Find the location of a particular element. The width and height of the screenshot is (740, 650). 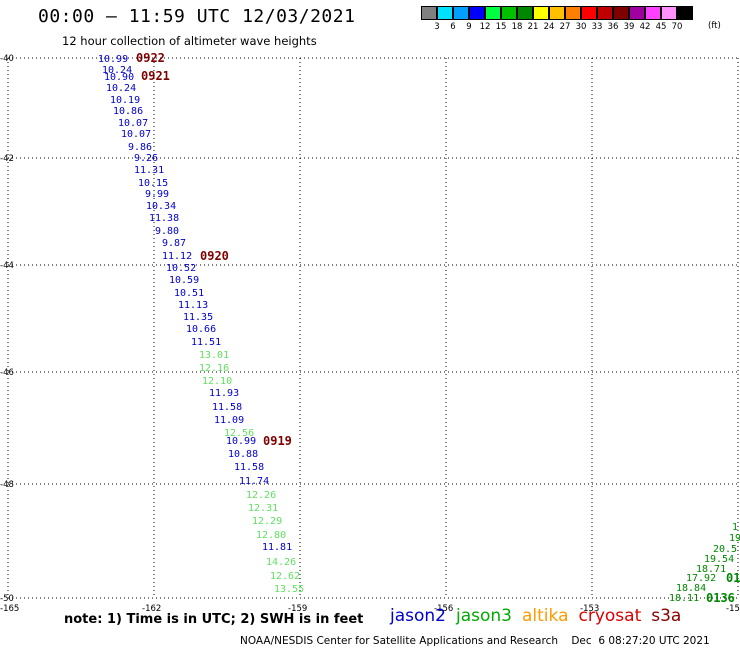

lat-label: -50 is located at coordinates (7, 599).